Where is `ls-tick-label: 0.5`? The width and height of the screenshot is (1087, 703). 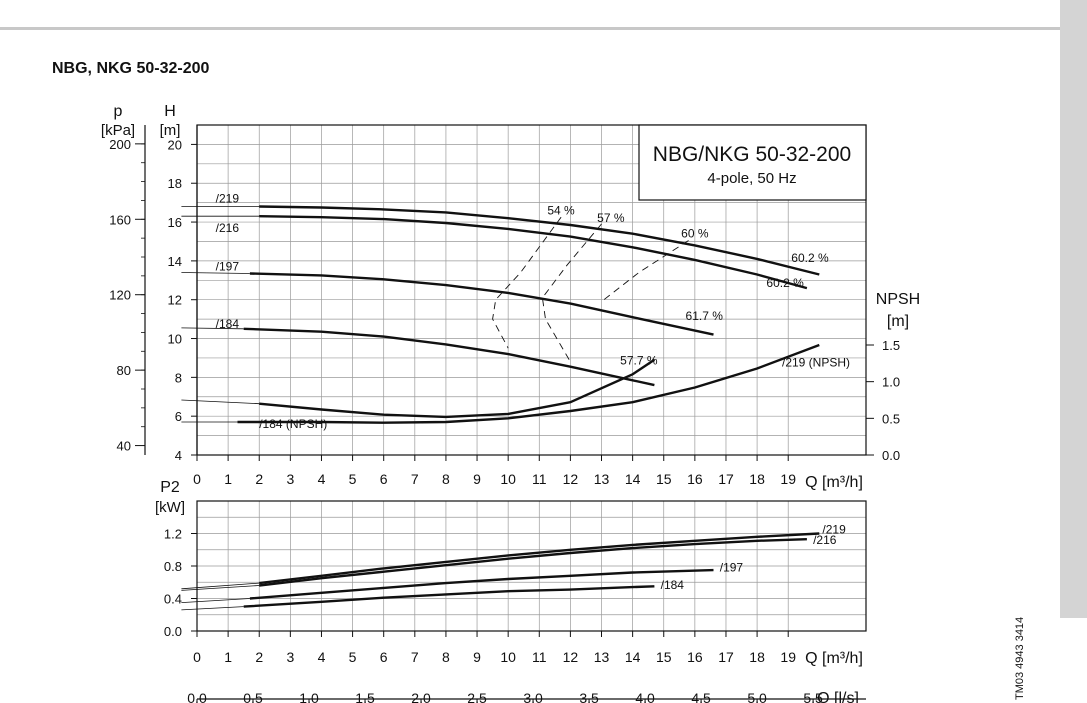
ls-tick-label: 0.5 is located at coordinates (253, 696).